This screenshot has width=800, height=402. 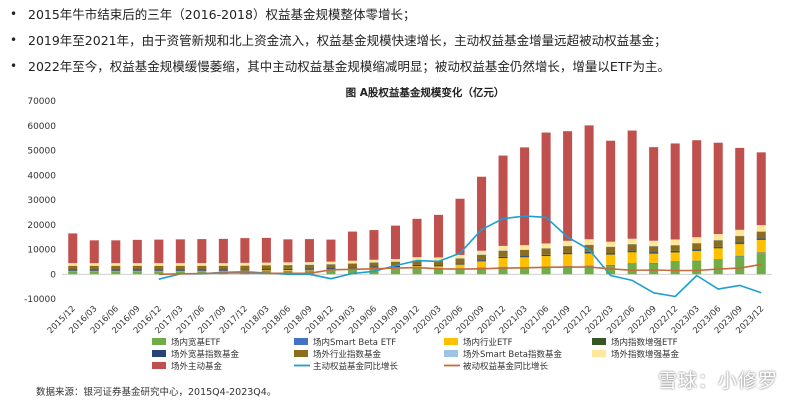 I want to click on legend-label: 场外行业指数基金, so click(x=347, y=354).